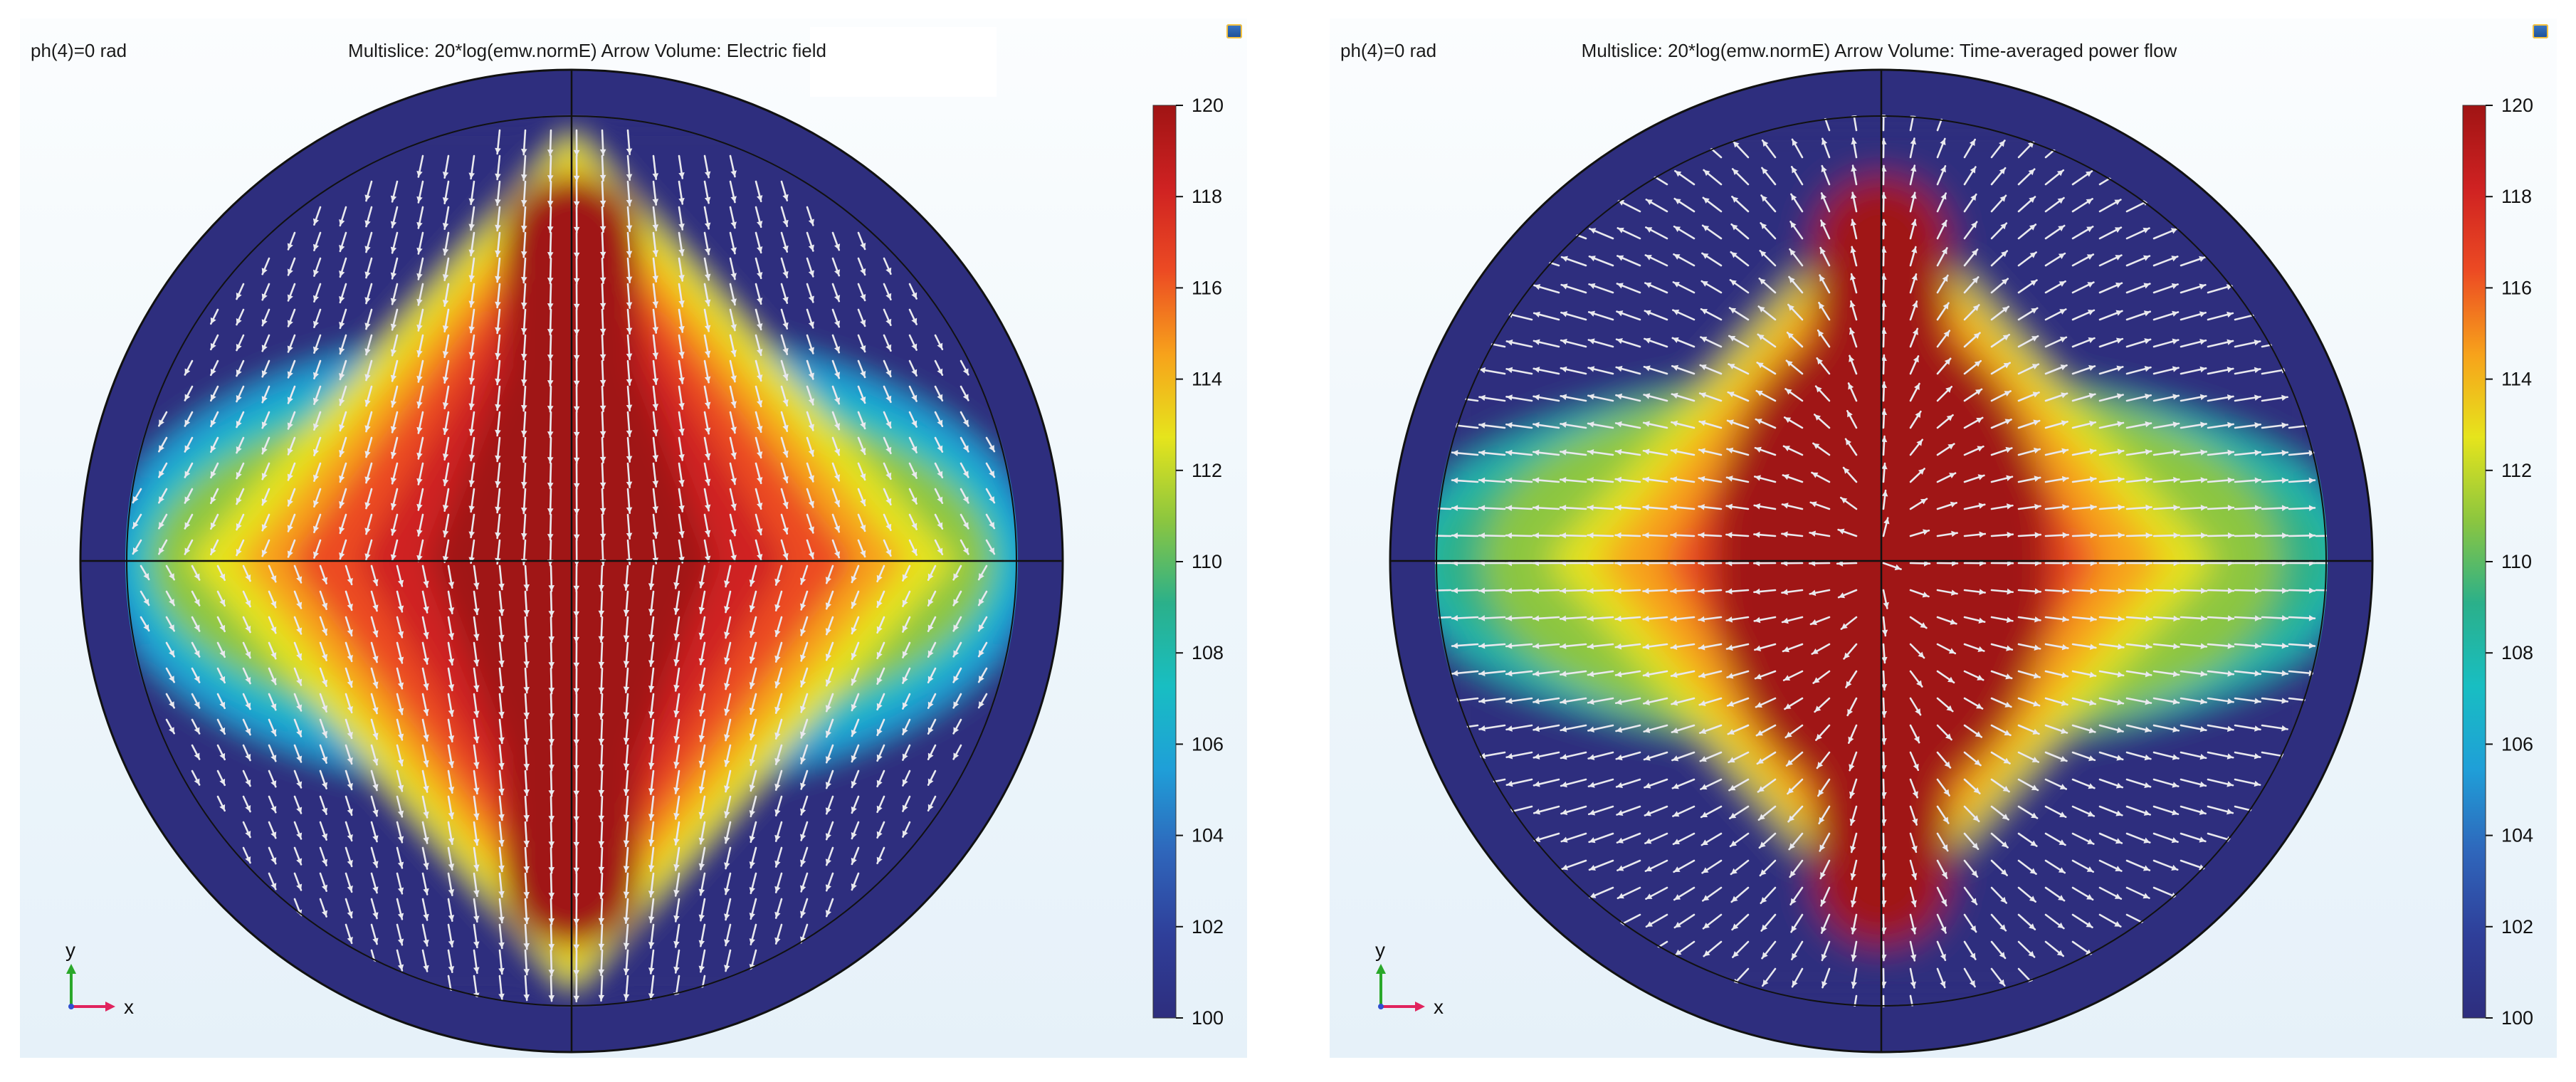 Image resolution: width=2576 pixels, height=1082 pixels. I want to click on z-axis-dot, so click(1381, 1007).